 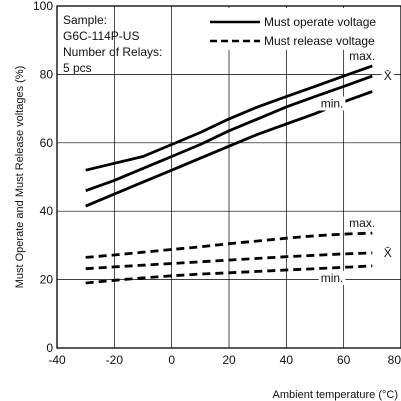 I want to click on x-tick-label: 60, so click(x=344, y=360).